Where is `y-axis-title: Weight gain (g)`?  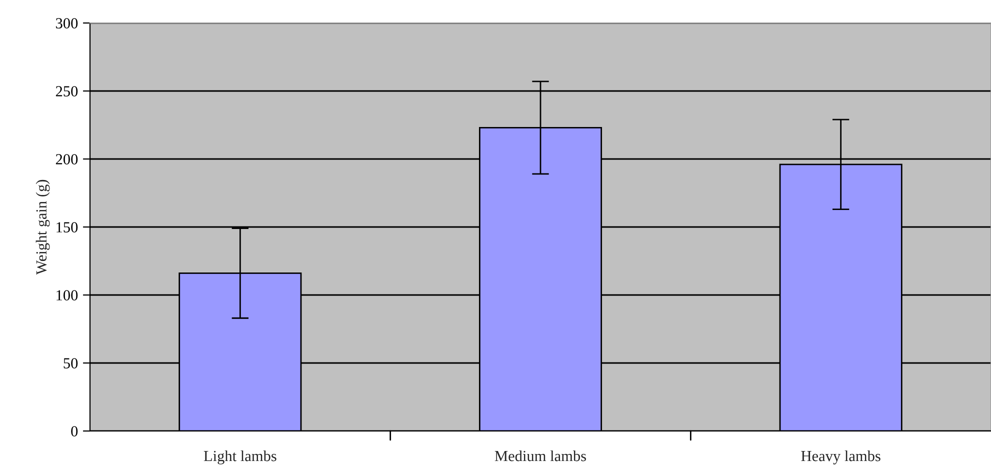
y-axis-title: Weight gain (g) is located at coordinates (43, 227).